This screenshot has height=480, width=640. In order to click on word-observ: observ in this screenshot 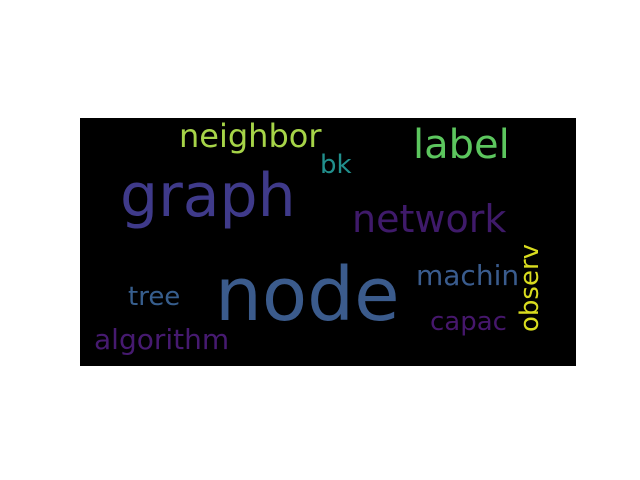, I will do `click(530, 287)`.